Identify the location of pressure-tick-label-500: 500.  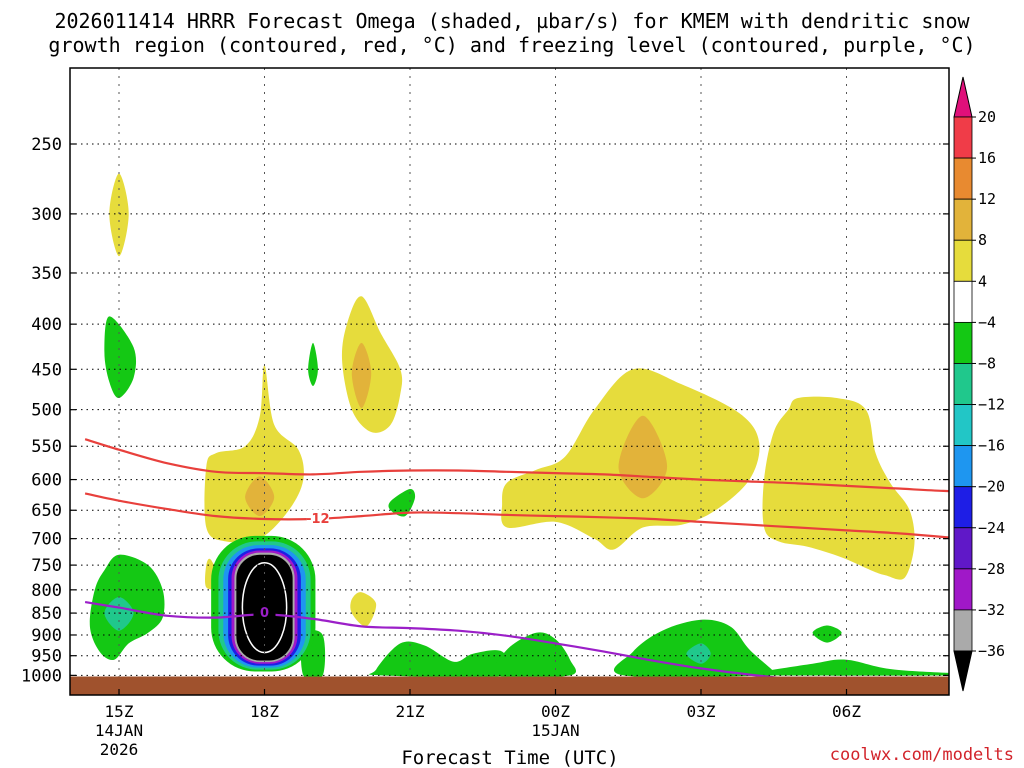
(46, 411).